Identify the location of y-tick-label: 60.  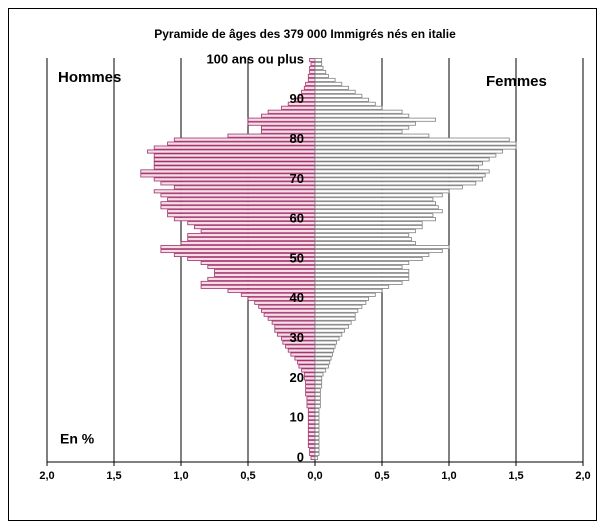
(297, 218).